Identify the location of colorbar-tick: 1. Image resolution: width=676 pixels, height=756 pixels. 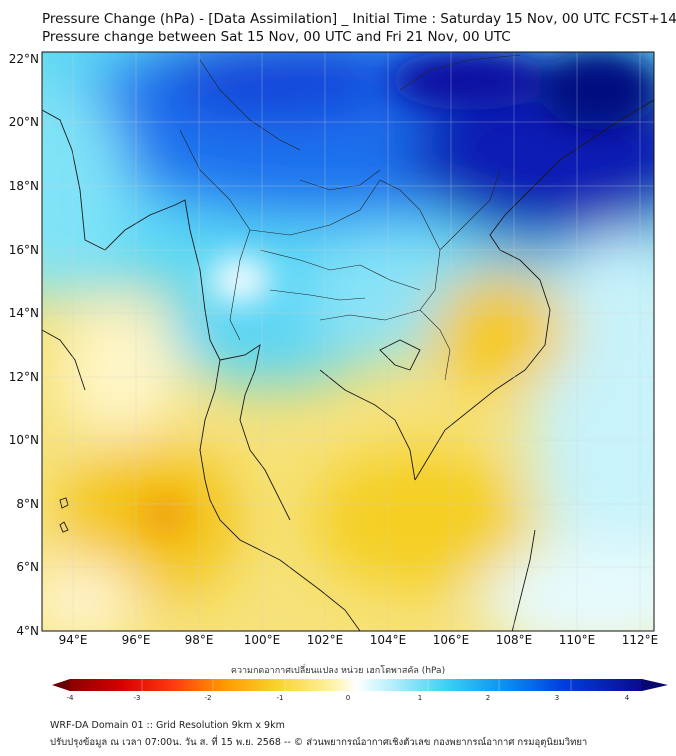
(420, 698).